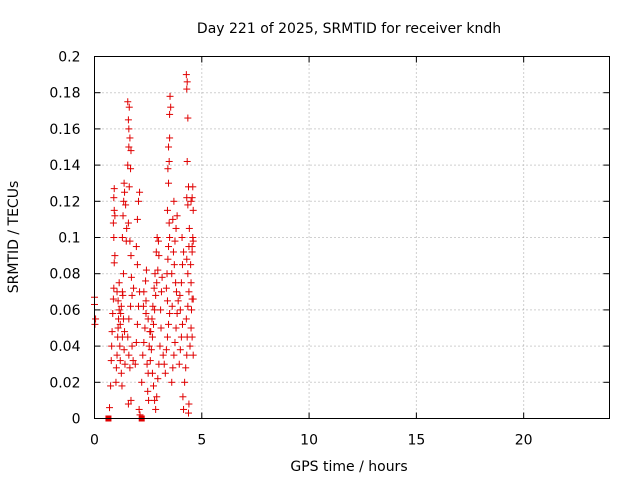  I want to click on x-tick-label: 15, so click(416, 441).